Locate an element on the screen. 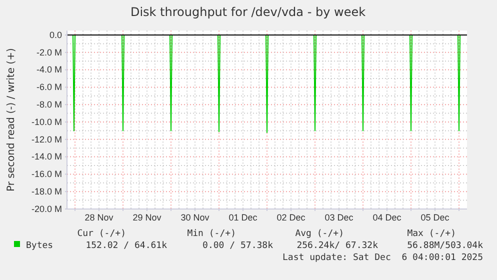 The image size is (497, 280). y-tick-label: 0.0 is located at coordinates (55, 35).